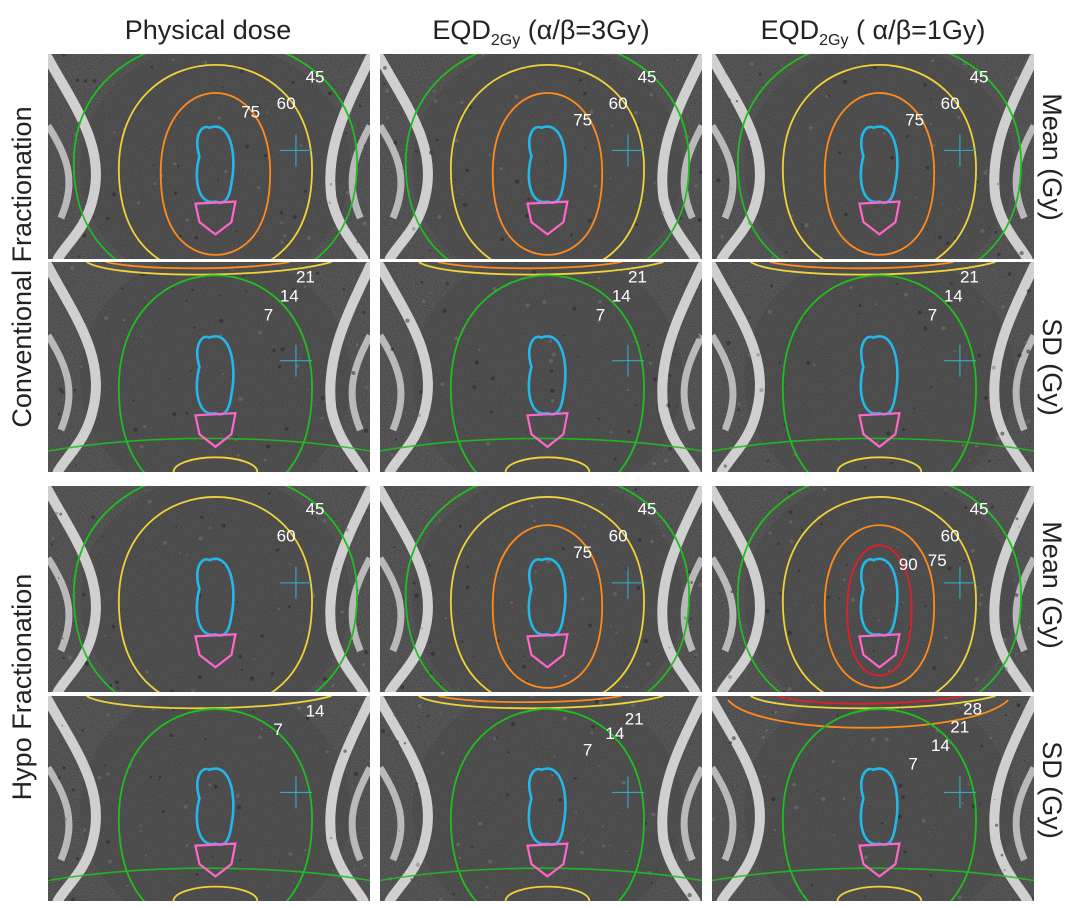  I want to click on bone-left-outer, so click(407, 156).